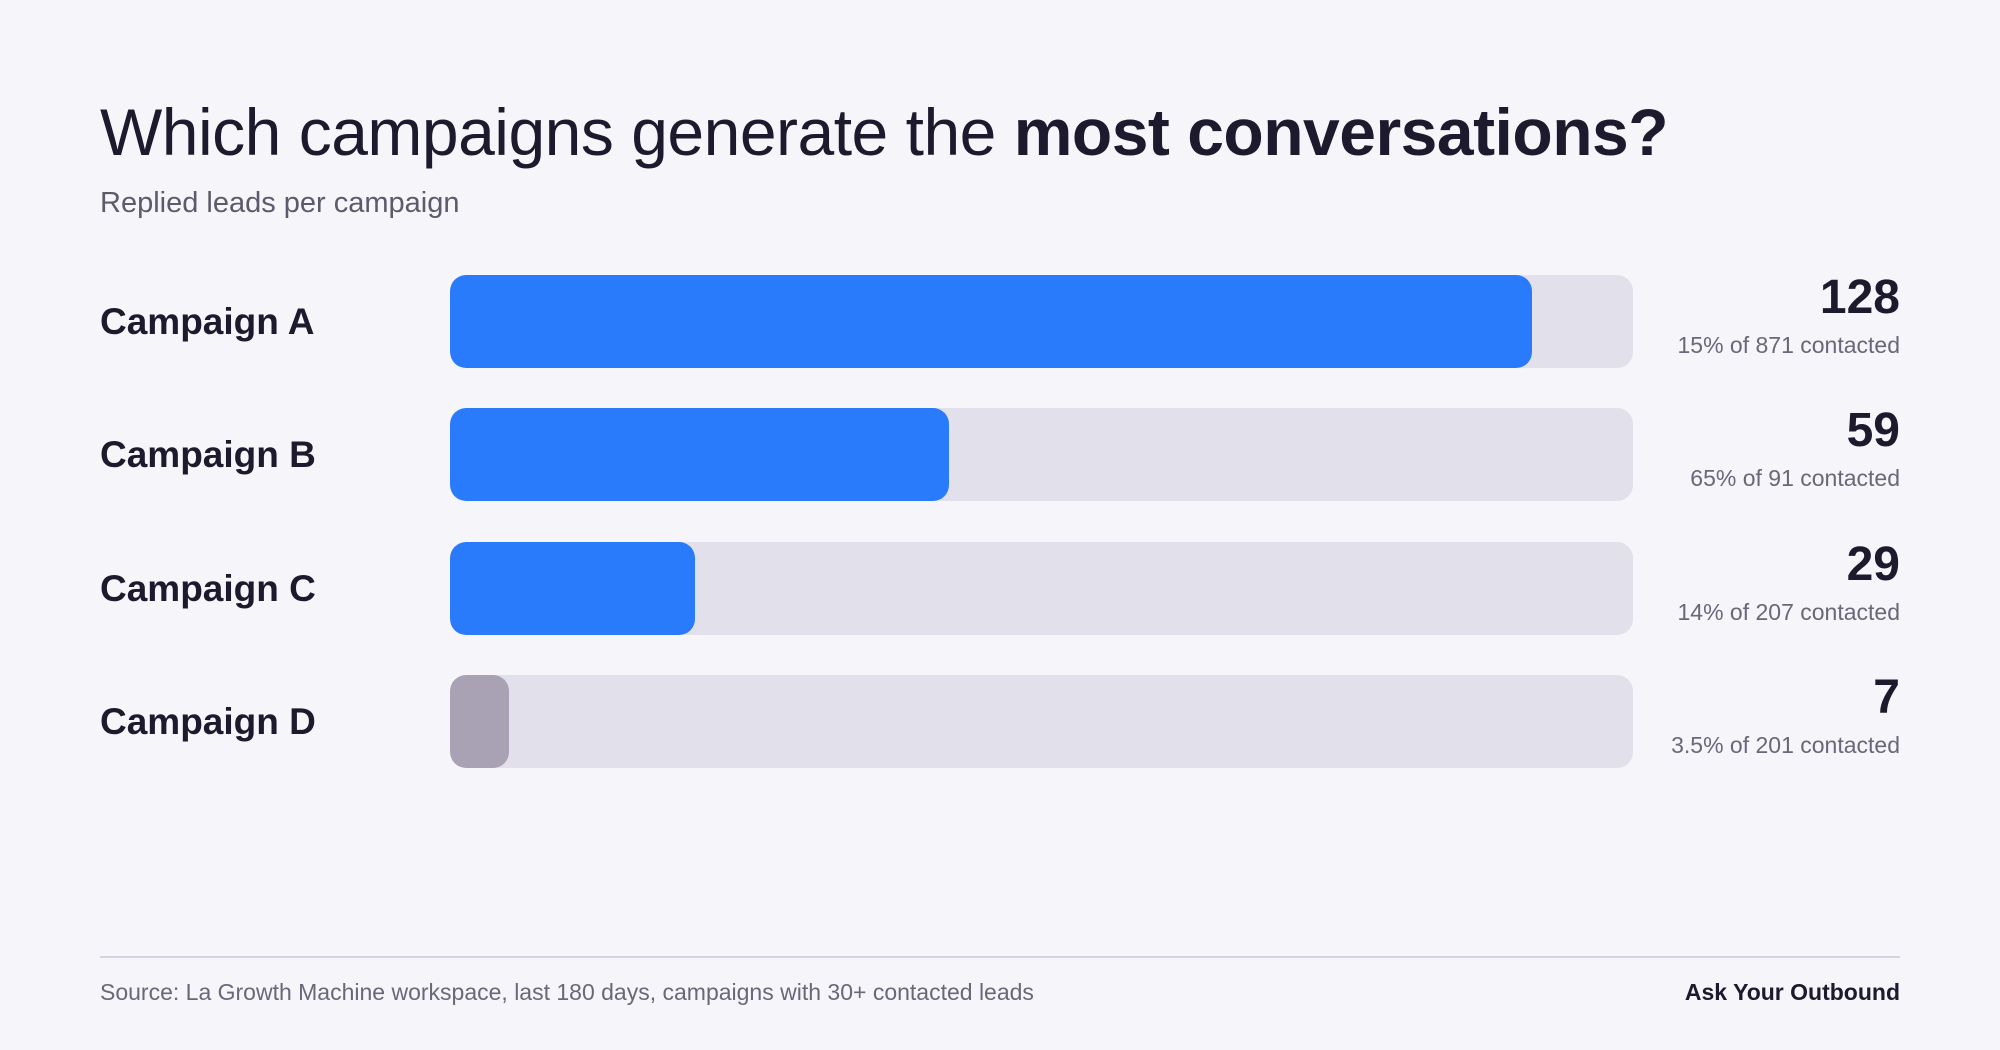 The height and width of the screenshot is (1050, 2000). What do you see at coordinates (207, 321) in the screenshot?
I see `category-label: Campaign A` at bounding box center [207, 321].